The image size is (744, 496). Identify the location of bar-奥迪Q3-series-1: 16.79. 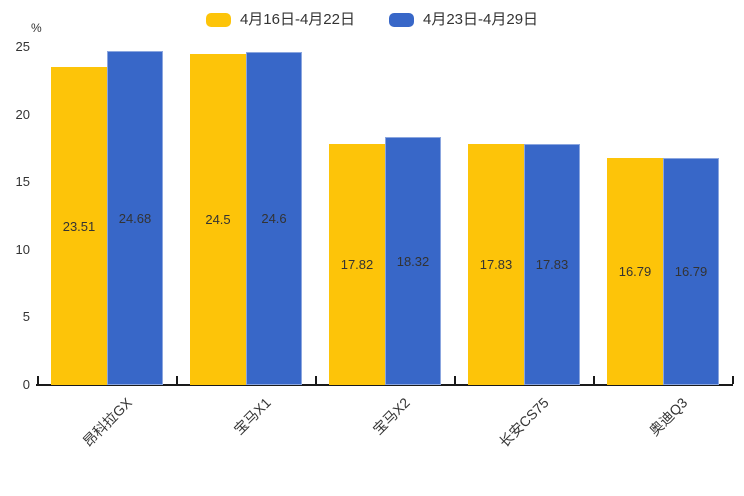
(635, 271).